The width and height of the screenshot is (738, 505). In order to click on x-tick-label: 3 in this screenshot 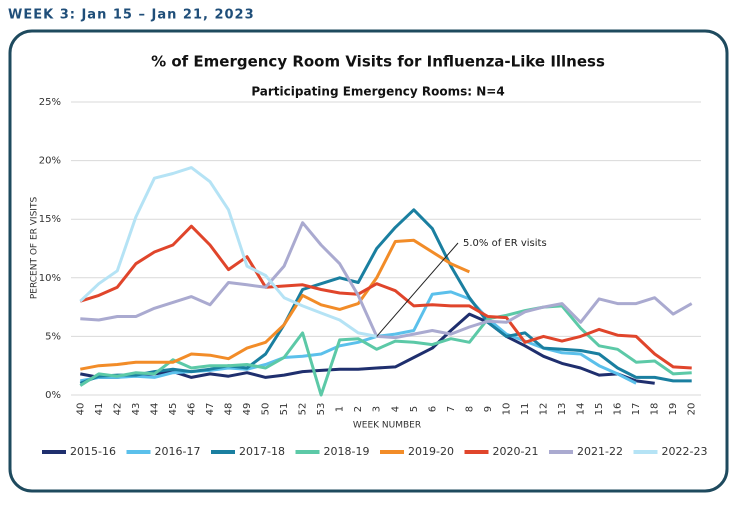, I will do `click(377, 409)`.